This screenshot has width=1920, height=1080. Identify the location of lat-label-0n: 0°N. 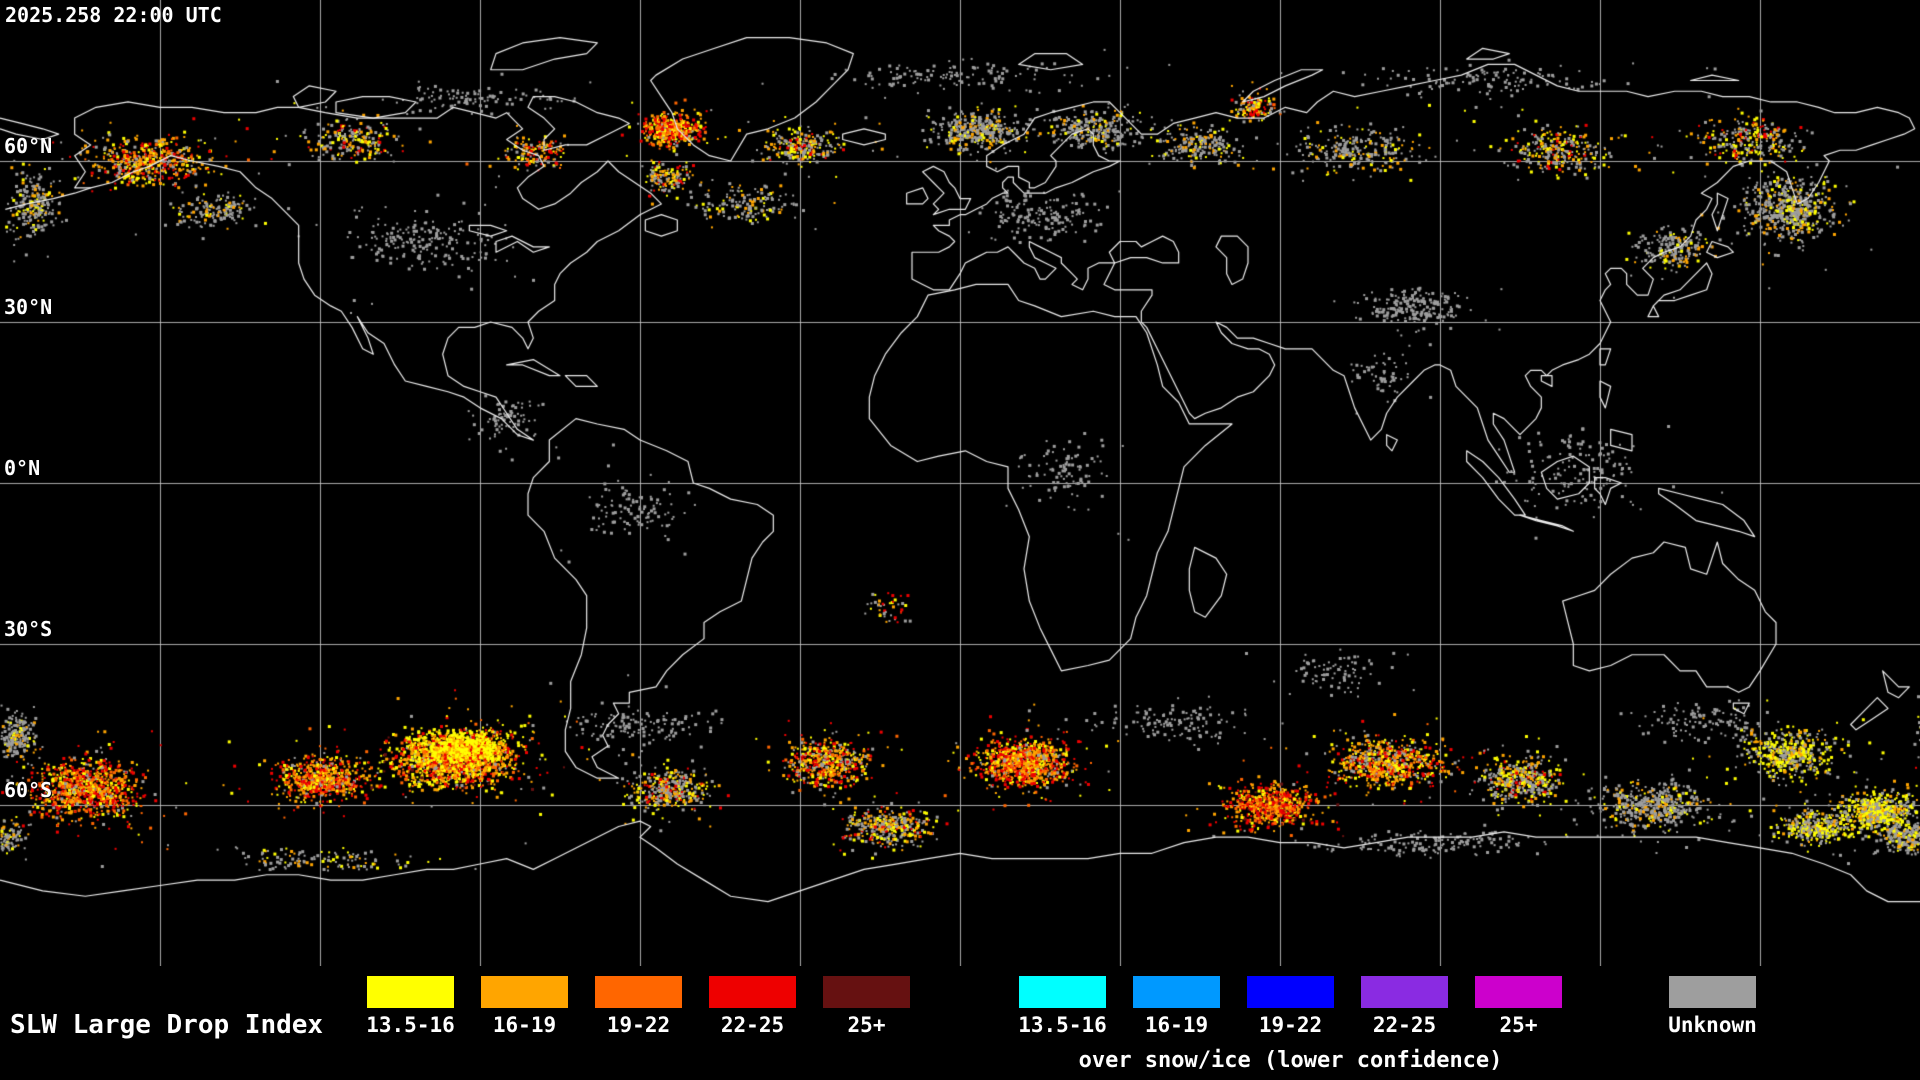
(22, 468).